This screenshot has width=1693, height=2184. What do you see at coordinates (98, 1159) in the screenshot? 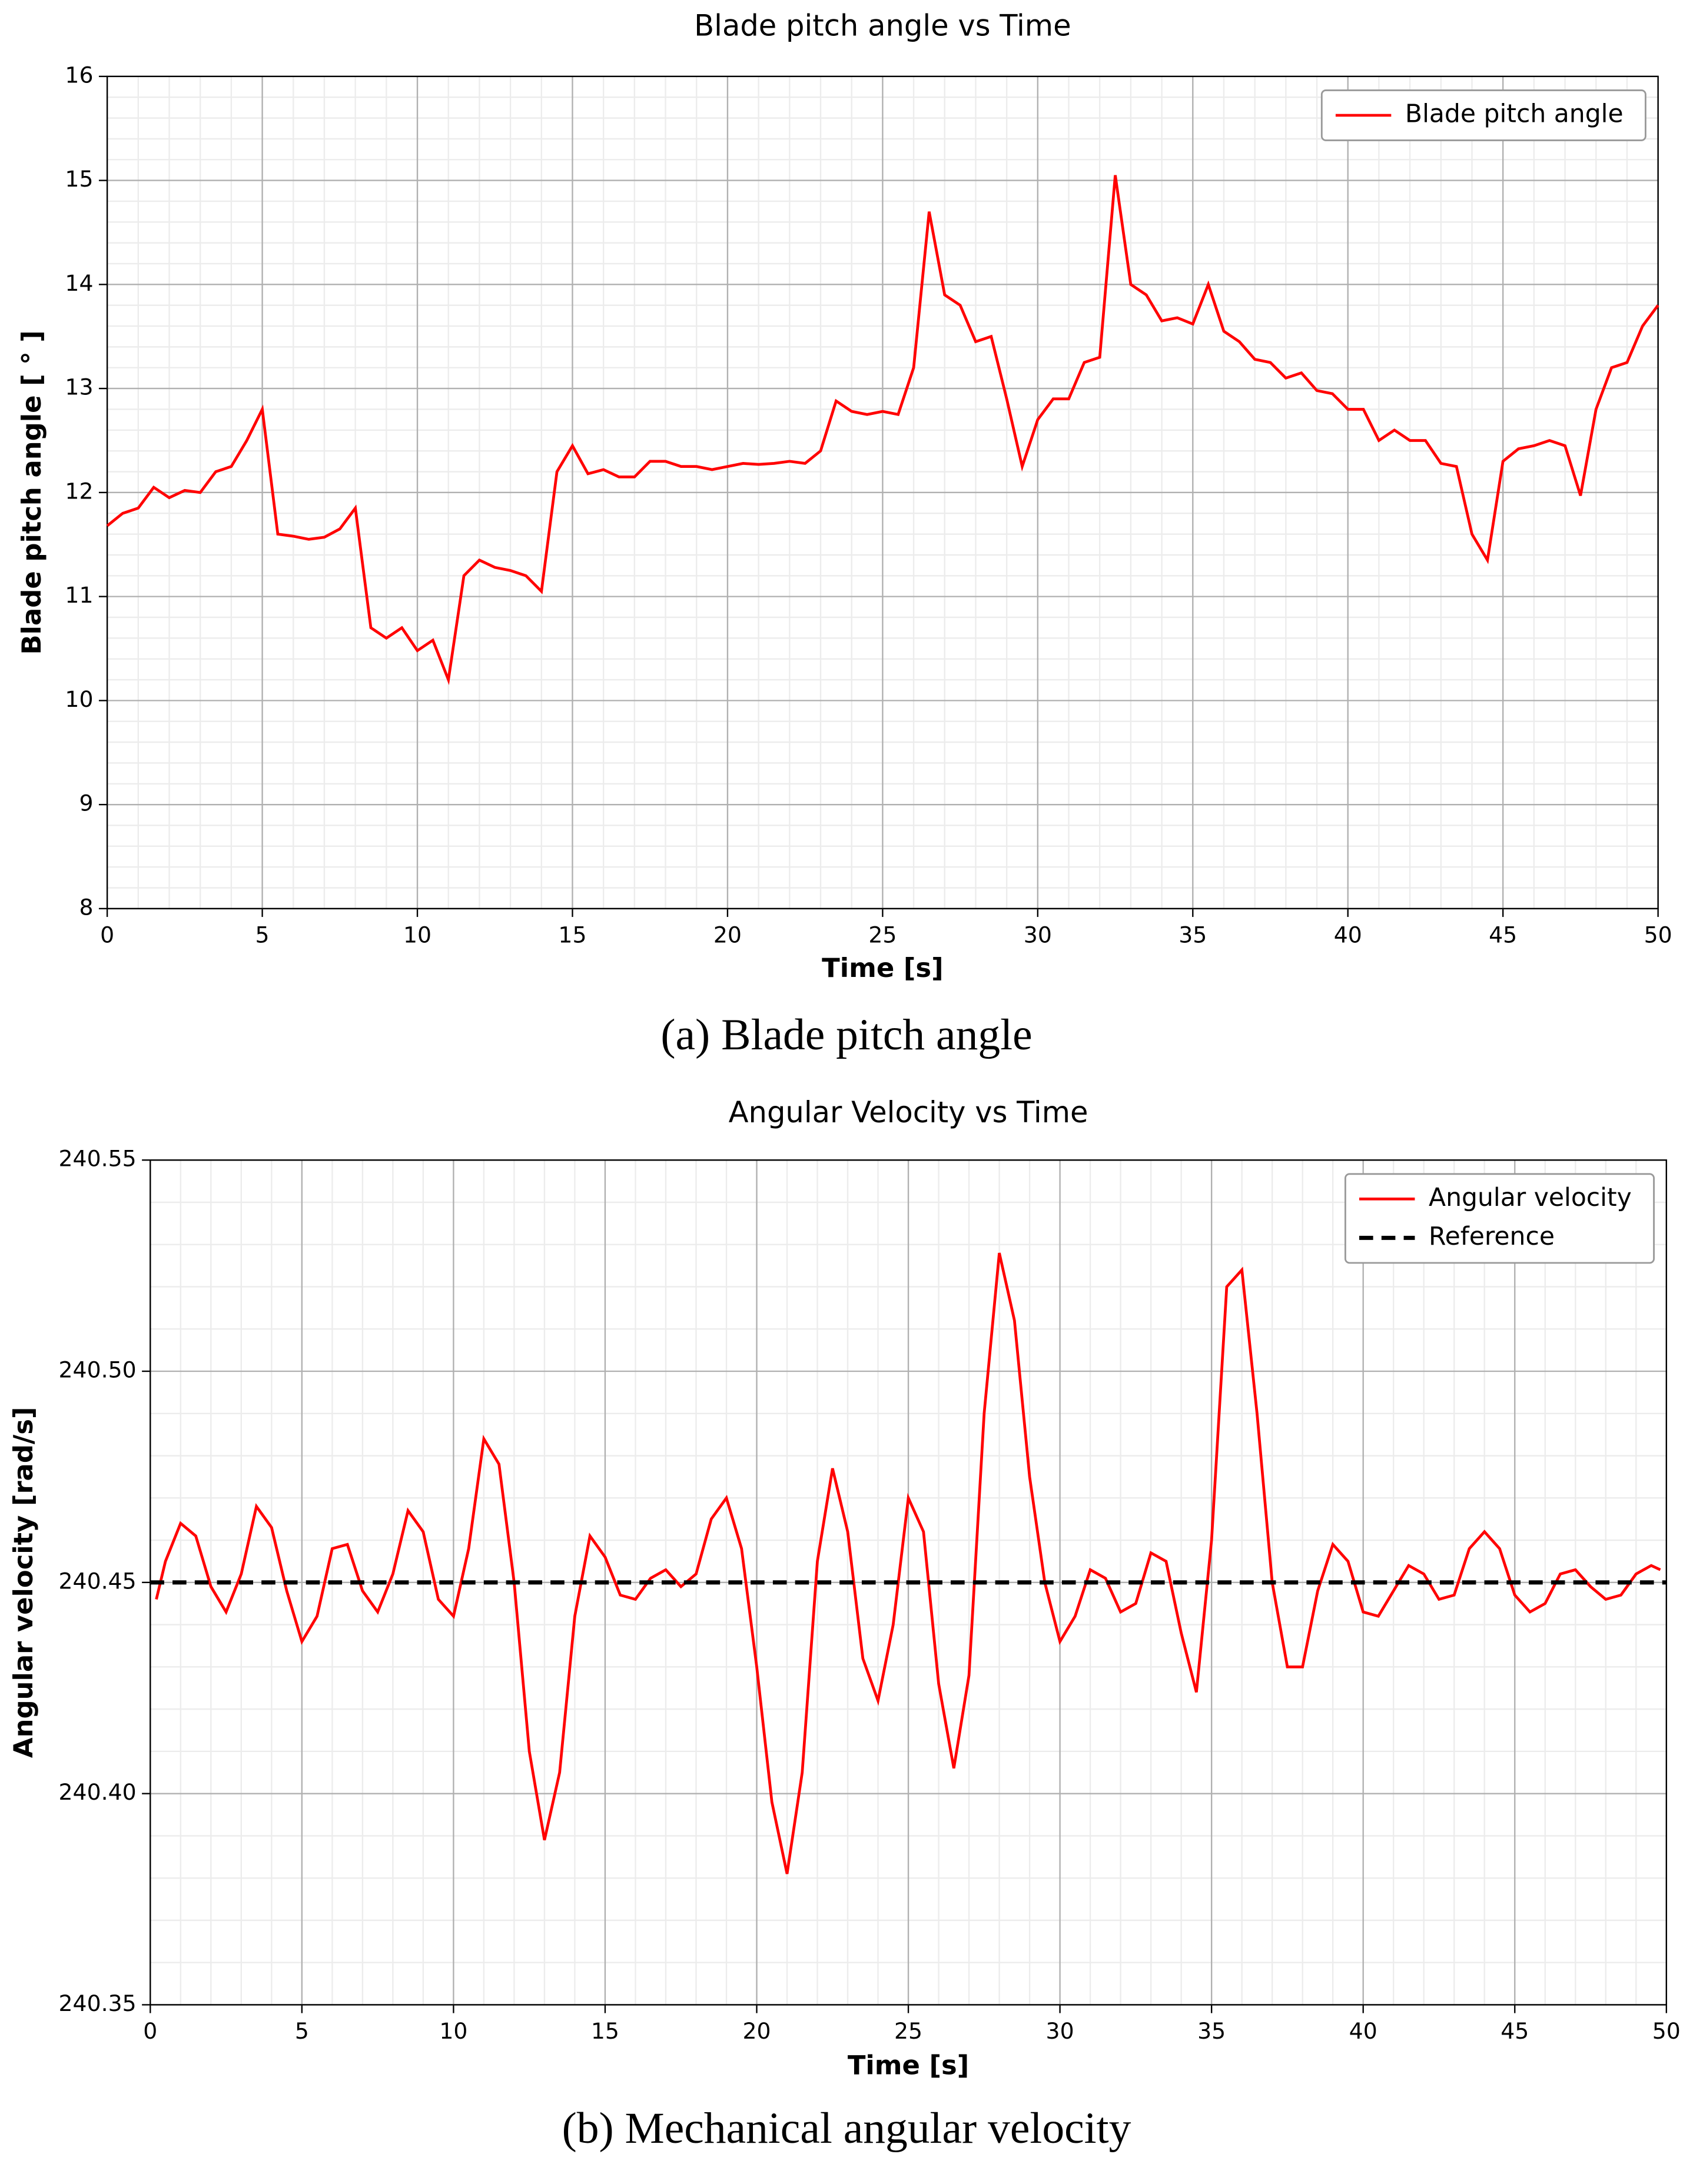
I see `y-tick-label: 240.55` at bounding box center [98, 1159].